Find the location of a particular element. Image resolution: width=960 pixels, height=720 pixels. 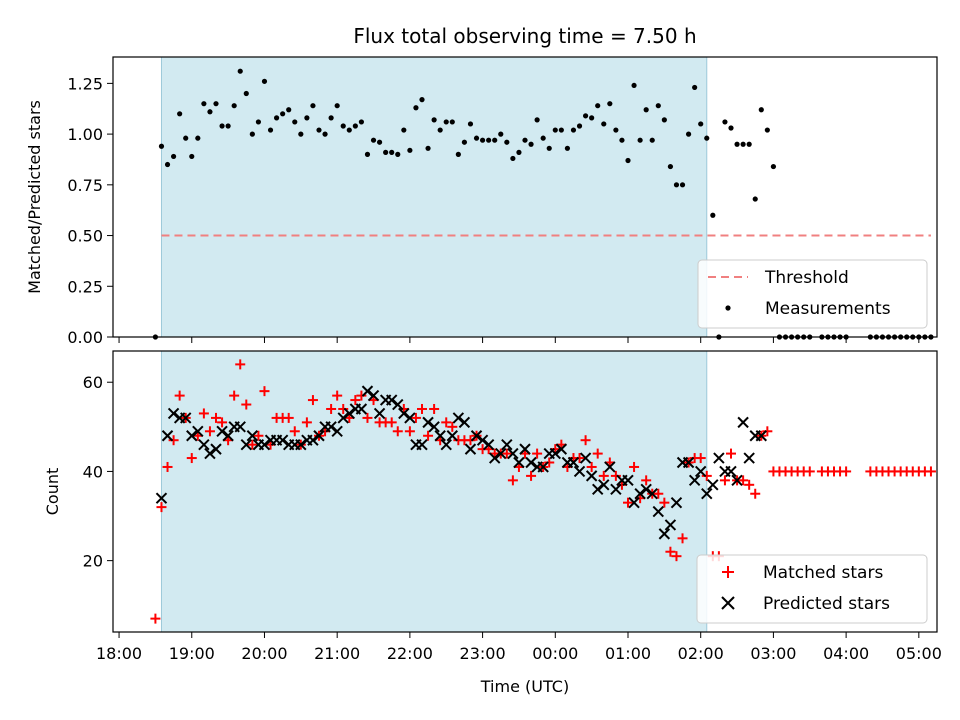

x-tick-label: 18:00 is located at coordinates (119, 653).